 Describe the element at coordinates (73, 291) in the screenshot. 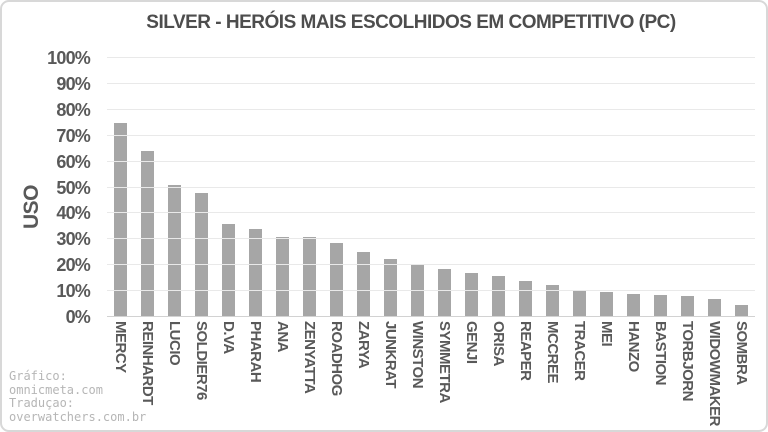

I see `y-tick-label: 10%` at that location.